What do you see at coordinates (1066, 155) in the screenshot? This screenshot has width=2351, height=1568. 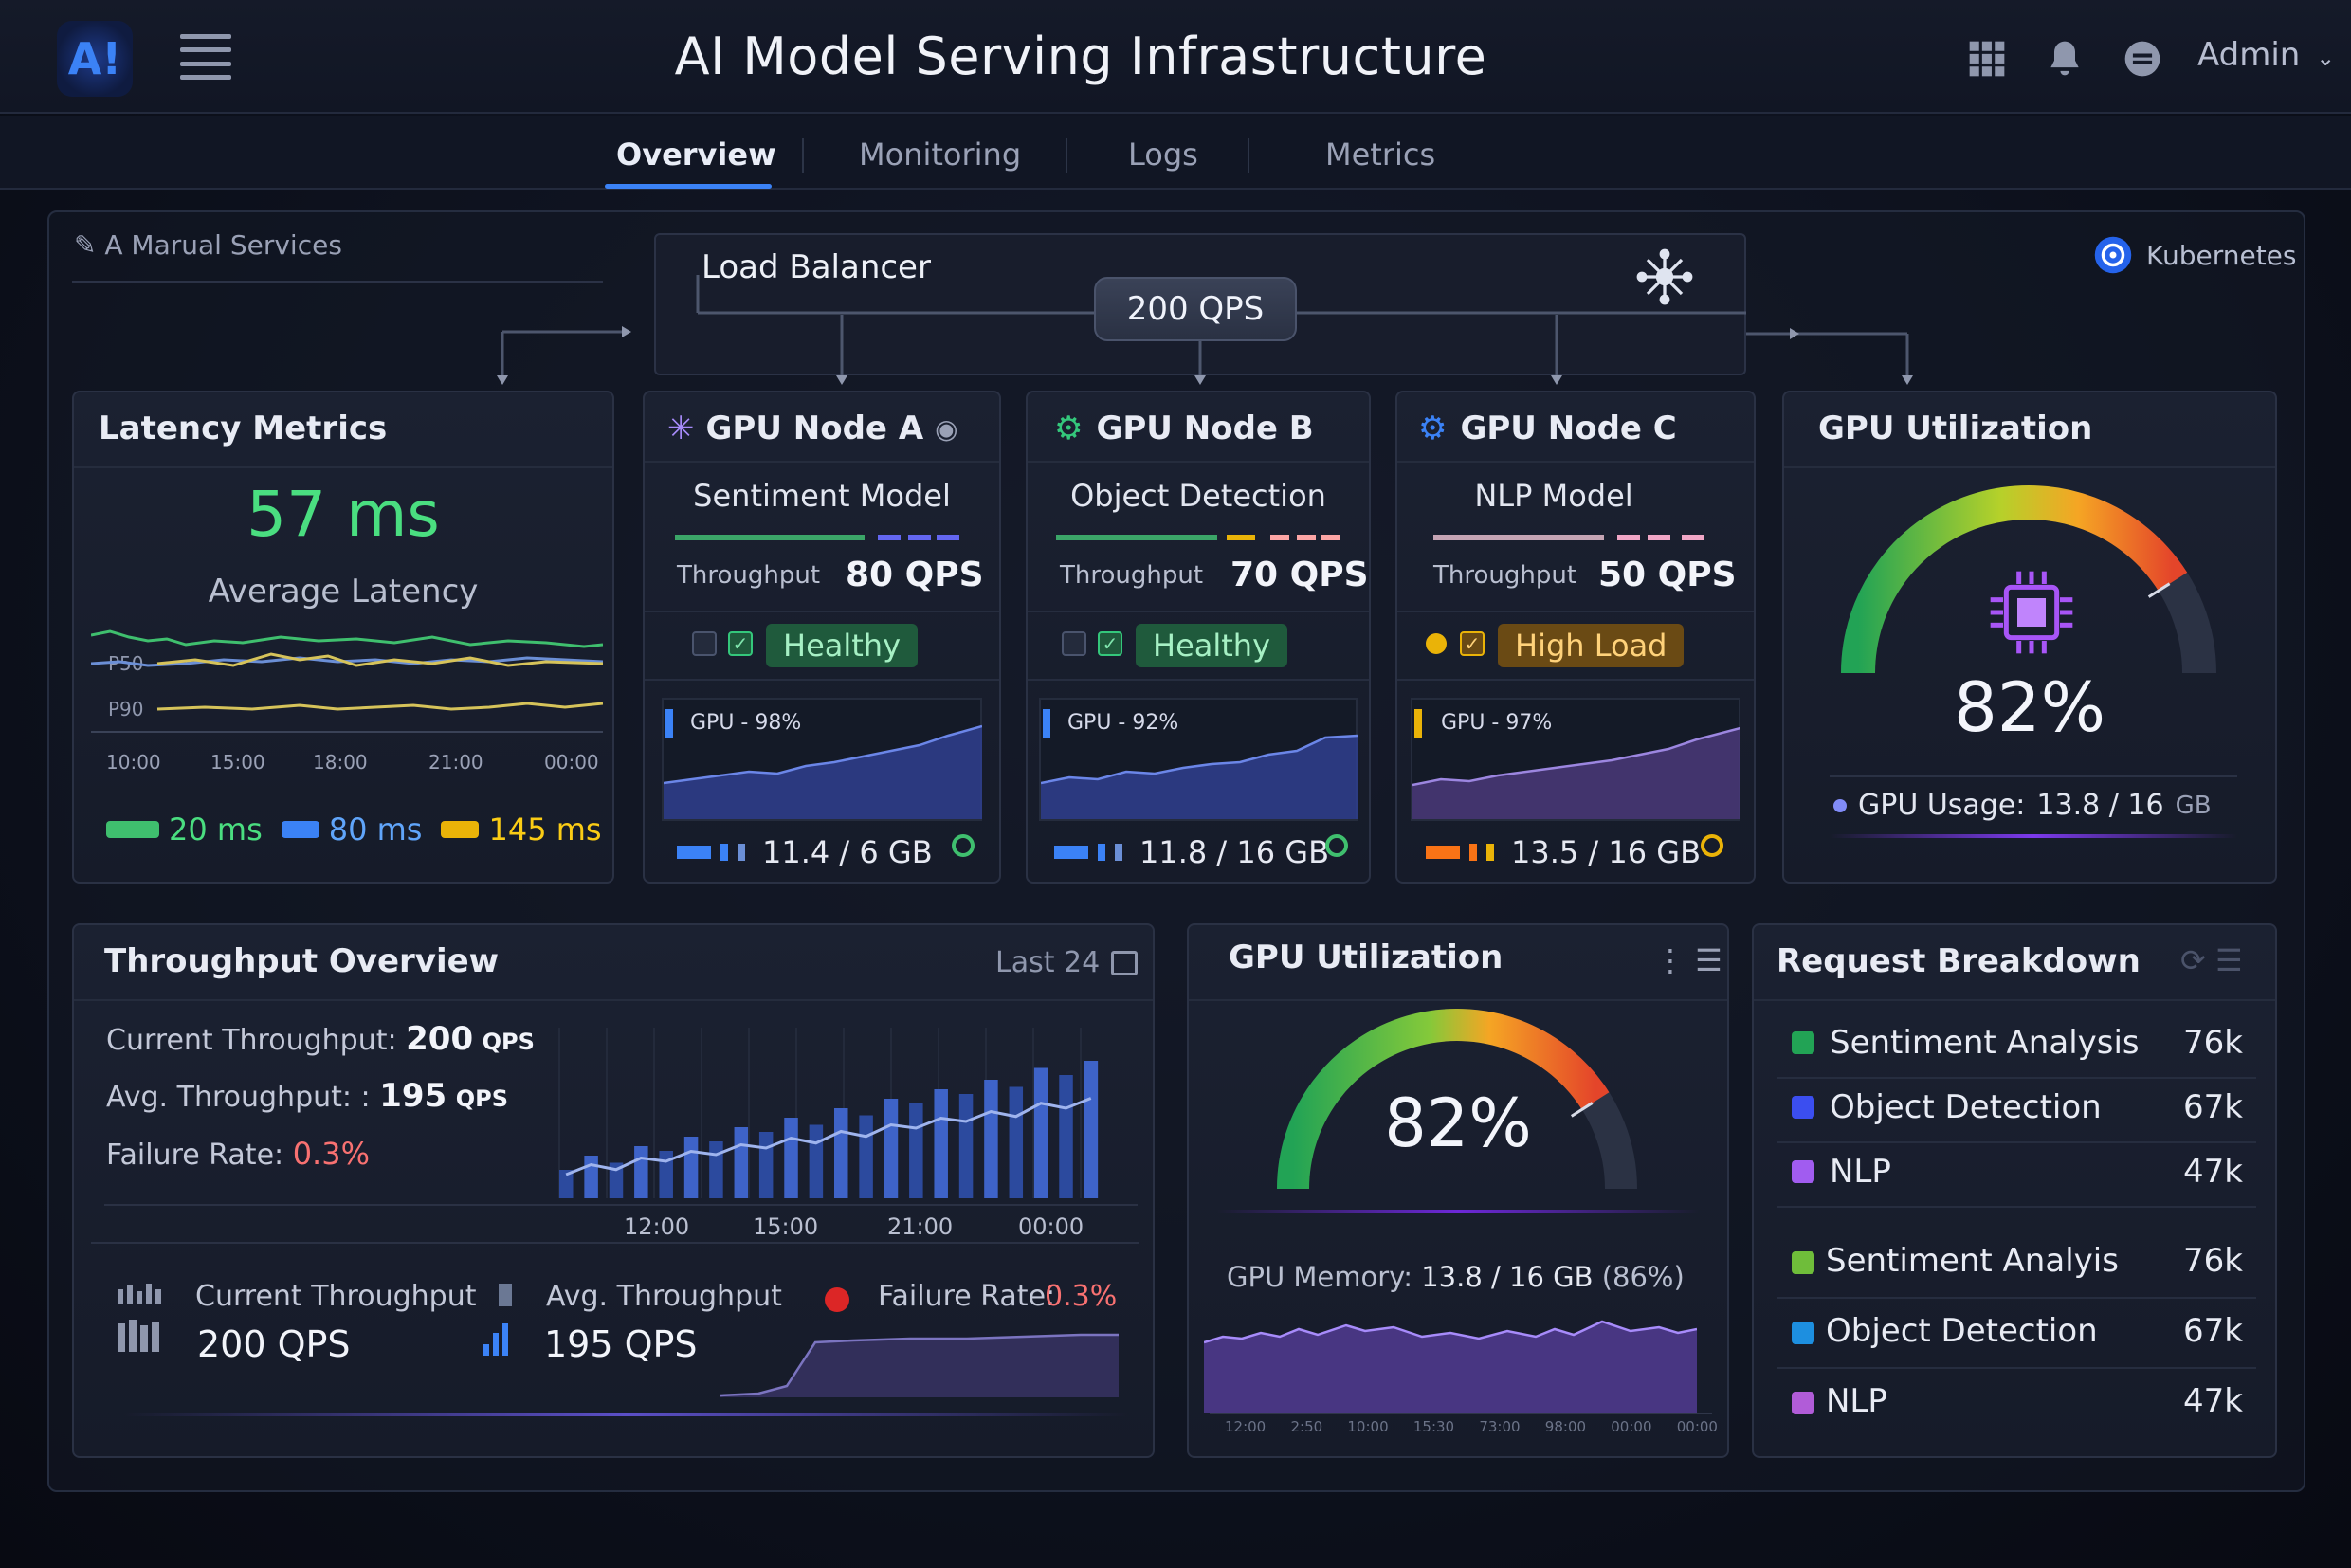 I see `tab-divider` at bounding box center [1066, 155].